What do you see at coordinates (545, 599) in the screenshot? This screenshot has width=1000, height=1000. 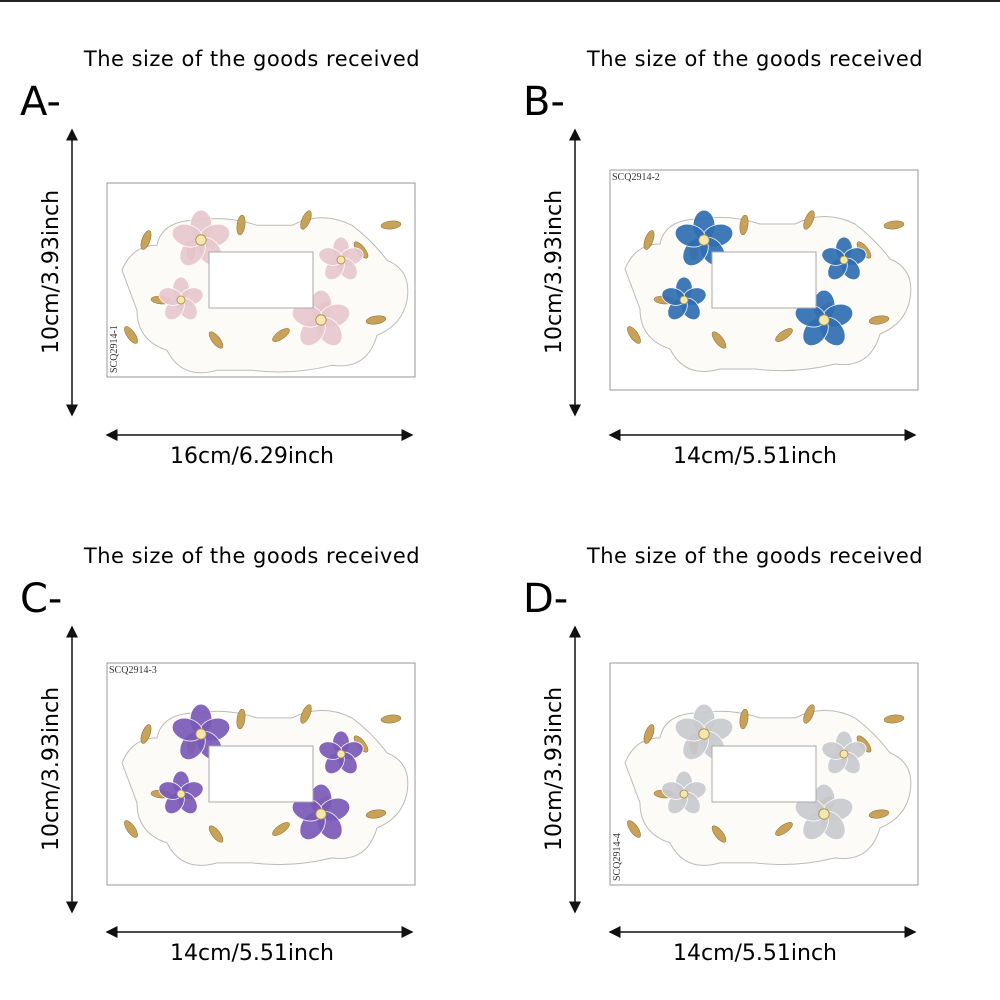 I see `variant-letter: D-` at bounding box center [545, 599].